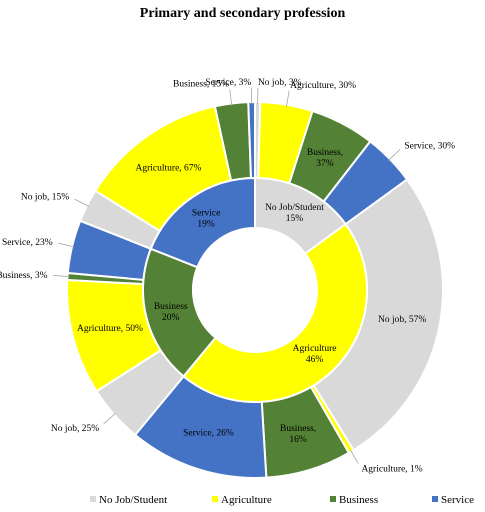  Describe the element at coordinates (93, 499) in the screenshot. I see `legend-swatch-no-job-student` at that location.